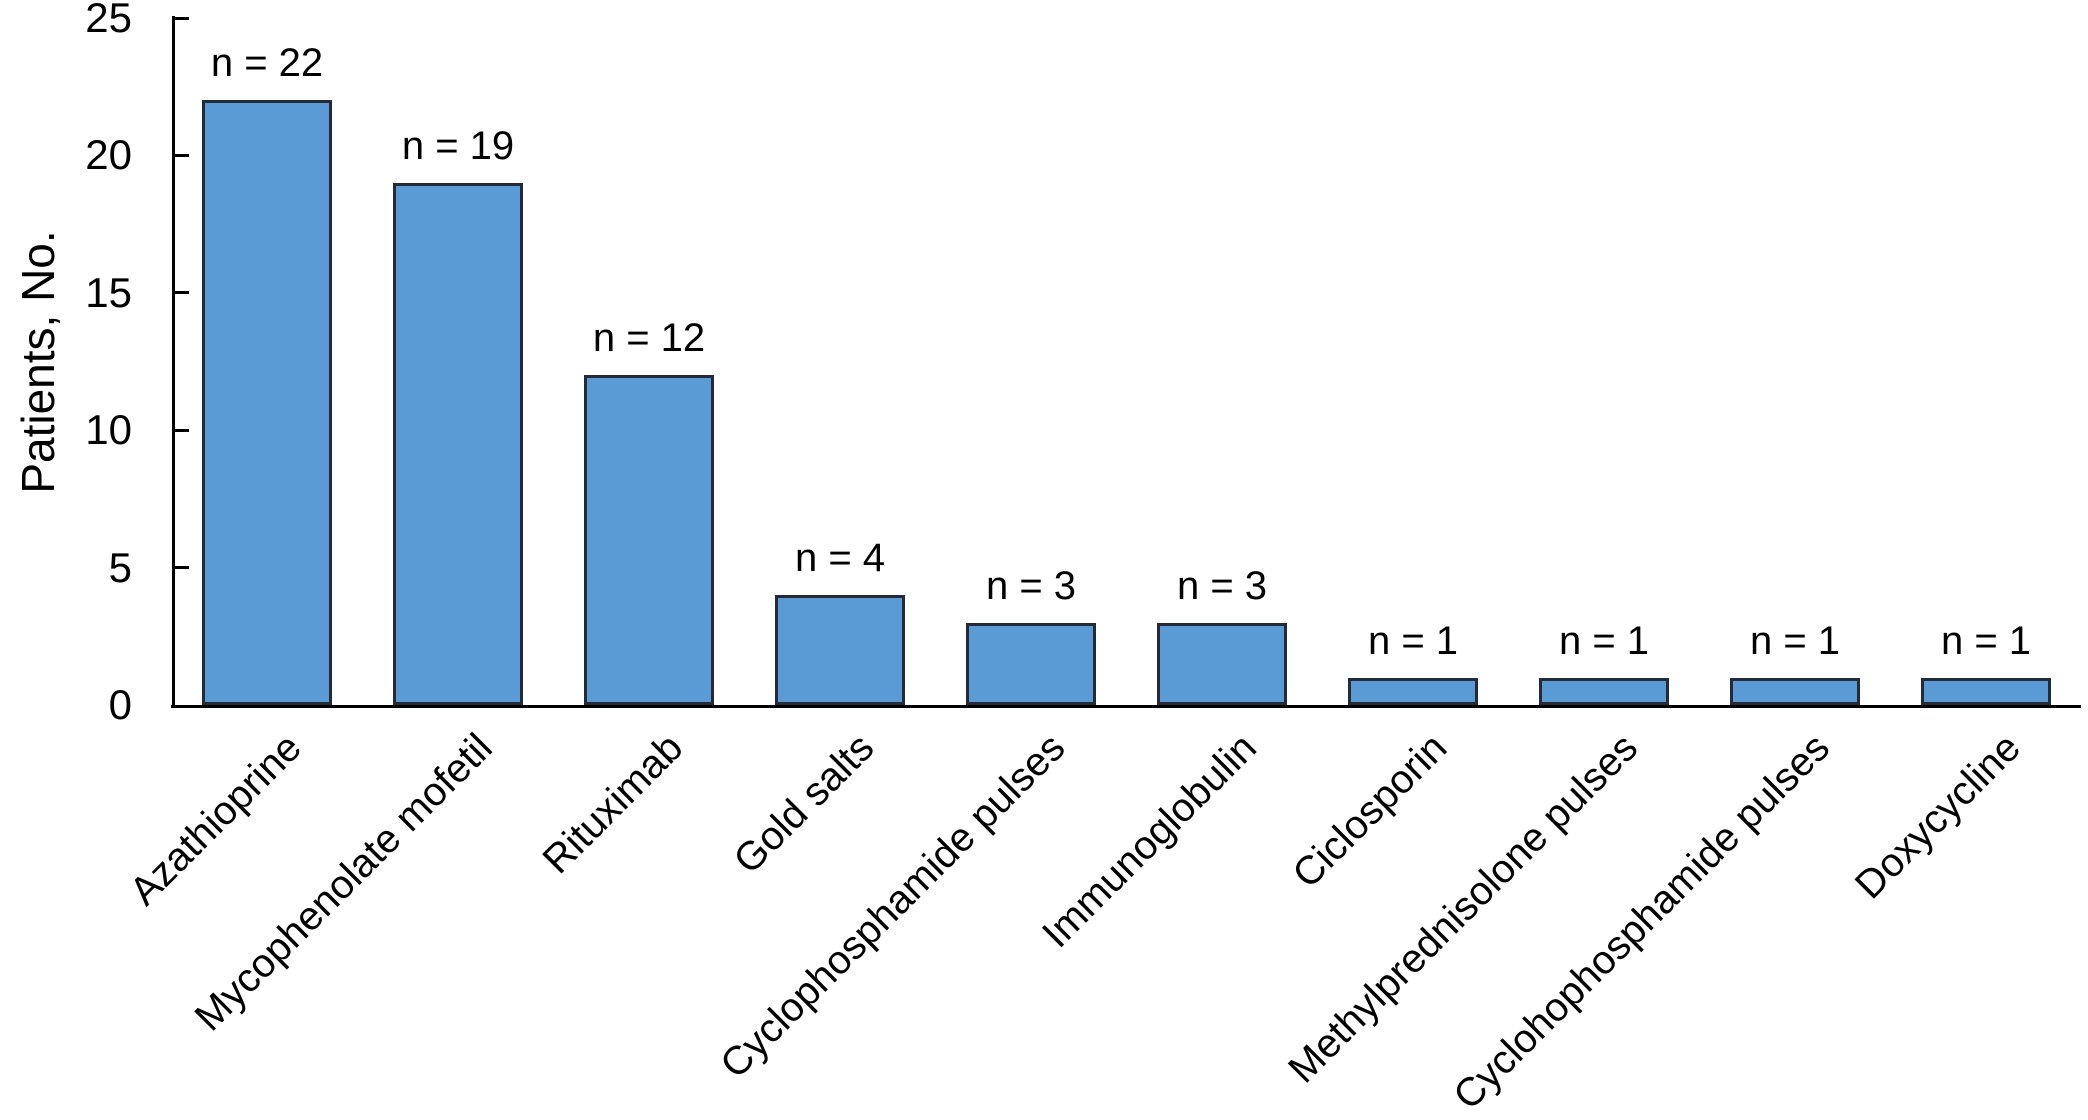 The image size is (2088, 1120). I want to click on bar-value-label: n = 19, so click(458, 145).